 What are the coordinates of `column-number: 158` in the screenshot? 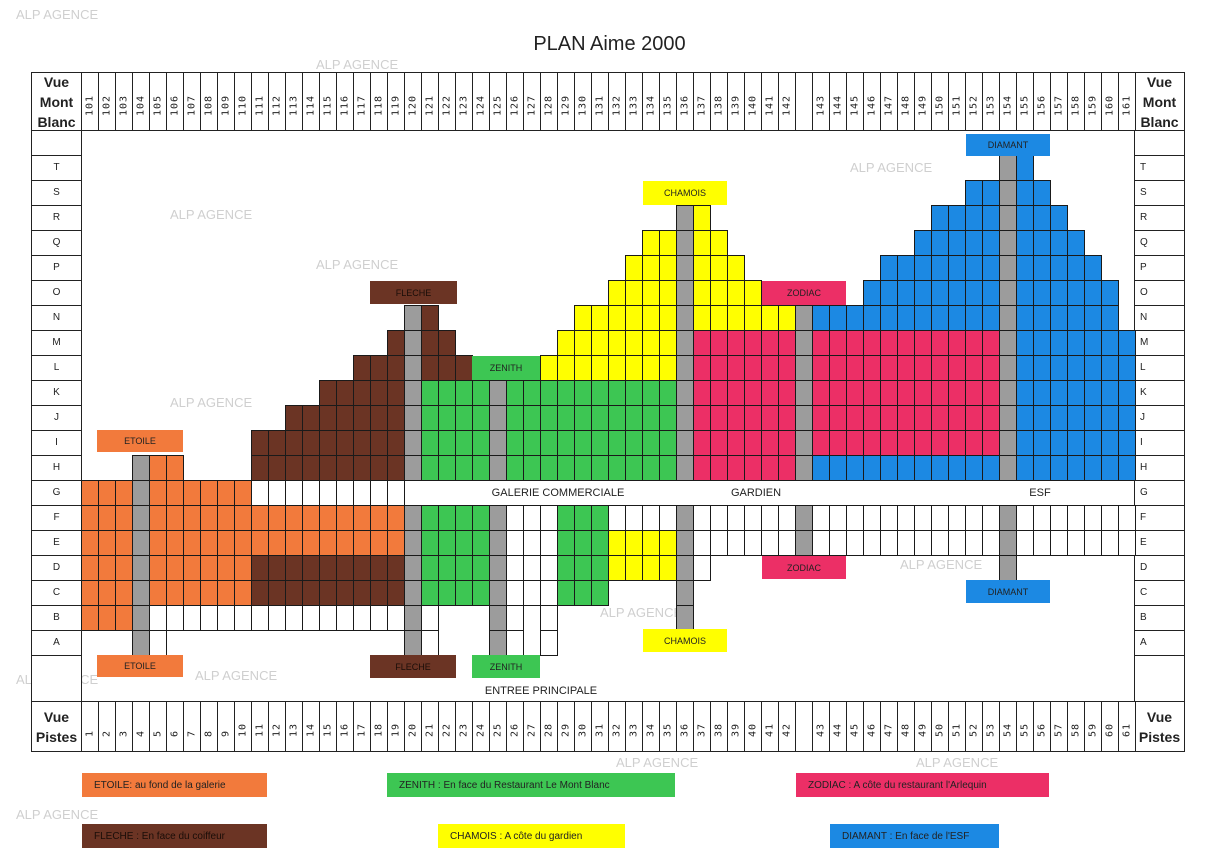 It's located at (1076, 101).